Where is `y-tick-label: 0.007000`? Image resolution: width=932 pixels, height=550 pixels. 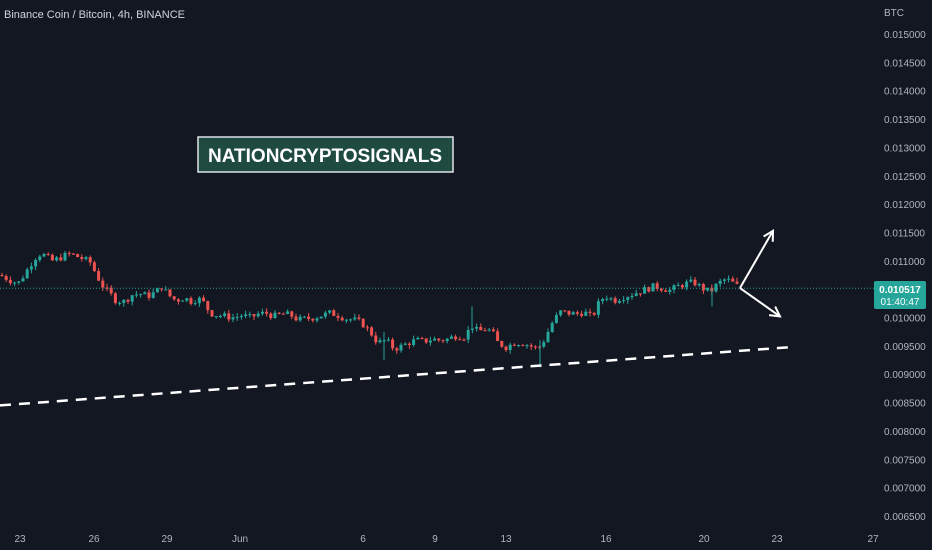
y-tick-label: 0.007000 is located at coordinates (905, 489).